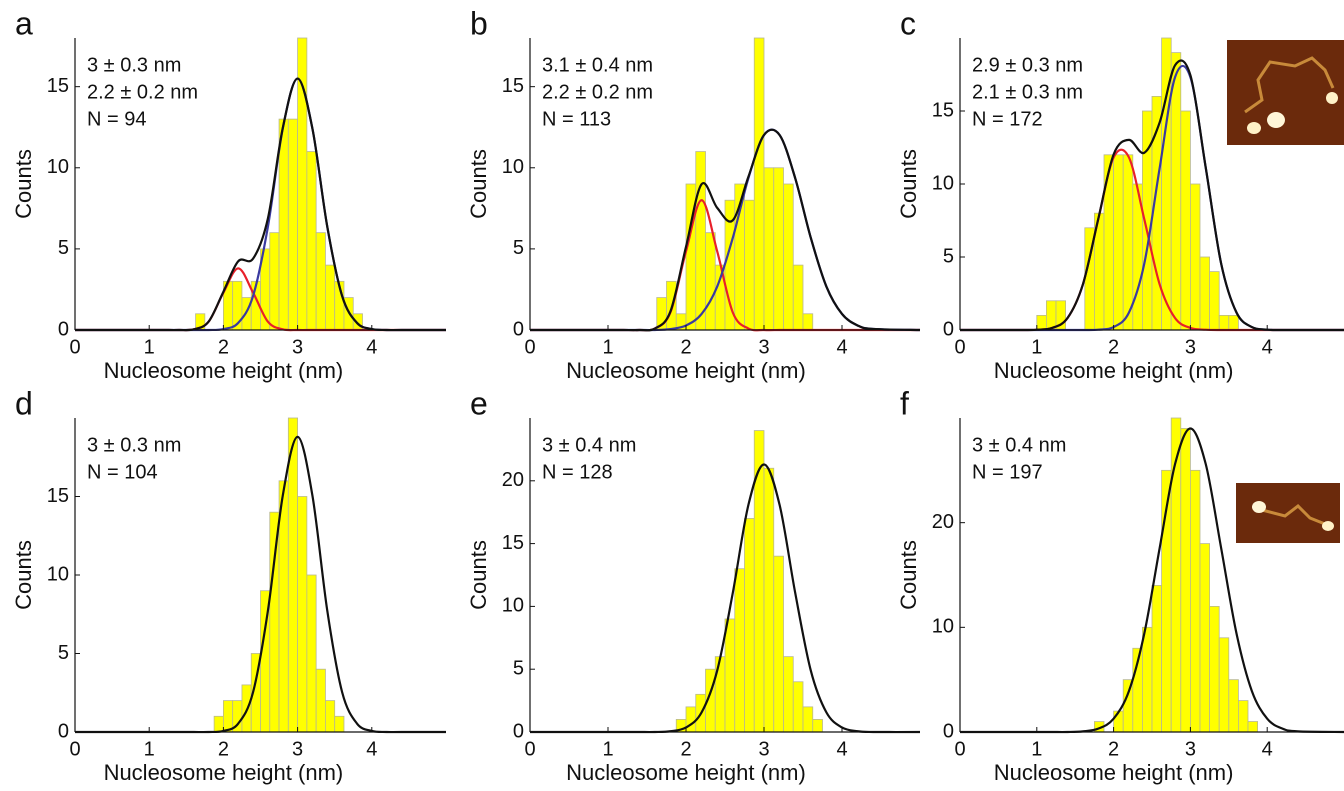  What do you see at coordinates (134, 65) in the screenshot?
I see `annotation: 3 ± 0.3 nm` at bounding box center [134, 65].